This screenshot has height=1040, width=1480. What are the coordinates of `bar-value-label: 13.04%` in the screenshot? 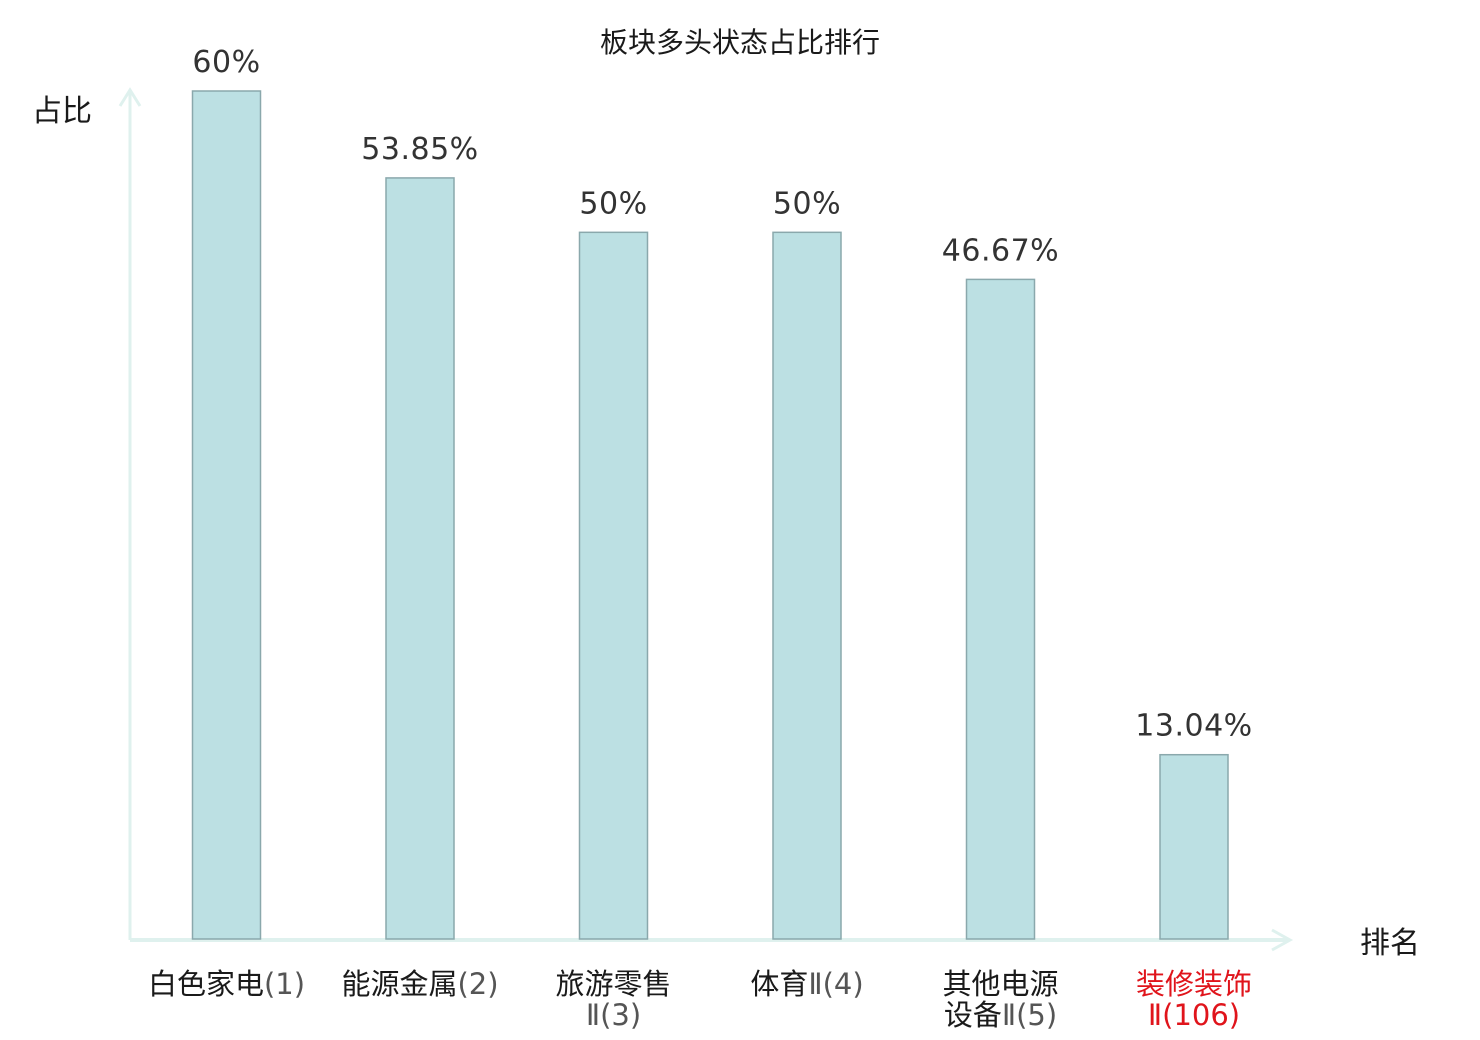 It's located at (1193, 726).